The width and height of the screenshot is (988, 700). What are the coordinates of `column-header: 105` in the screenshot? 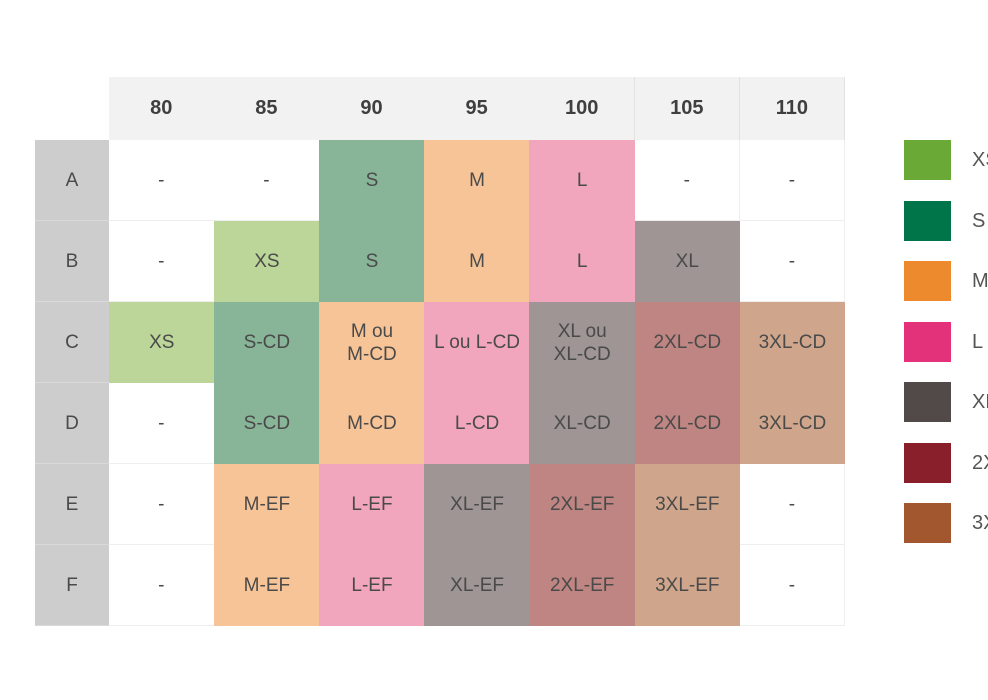 It's located at (687, 108).